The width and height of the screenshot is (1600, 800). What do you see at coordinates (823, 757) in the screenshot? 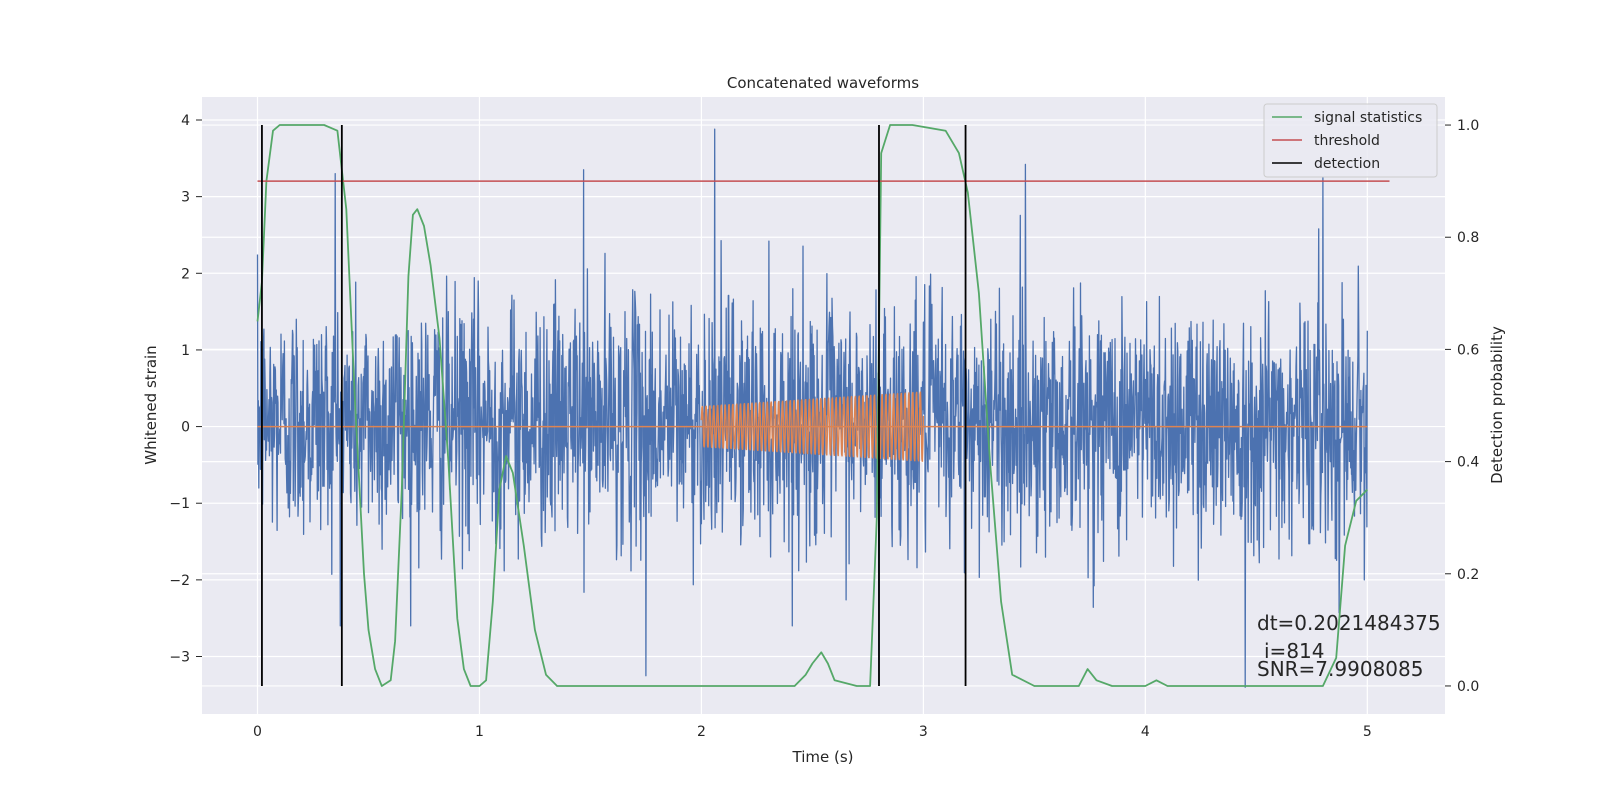
I see `x-axis-label: Time (s)` at bounding box center [823, 757].